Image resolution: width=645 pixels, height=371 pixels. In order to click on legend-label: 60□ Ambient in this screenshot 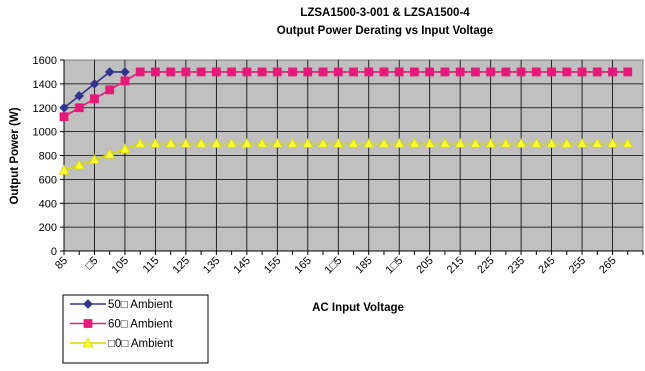, I will do `click(140, 325)`.